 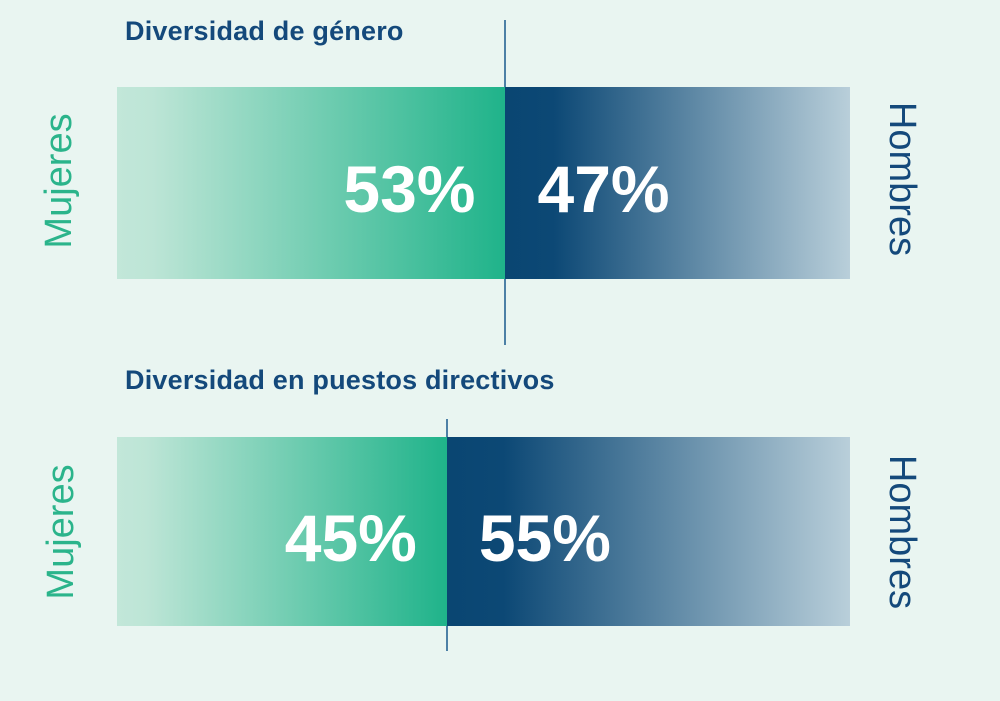 What do you see at coordinates (544, 537) in the screenshot?
I see `men-value-label: 55%` at bounding box center [544, 537].